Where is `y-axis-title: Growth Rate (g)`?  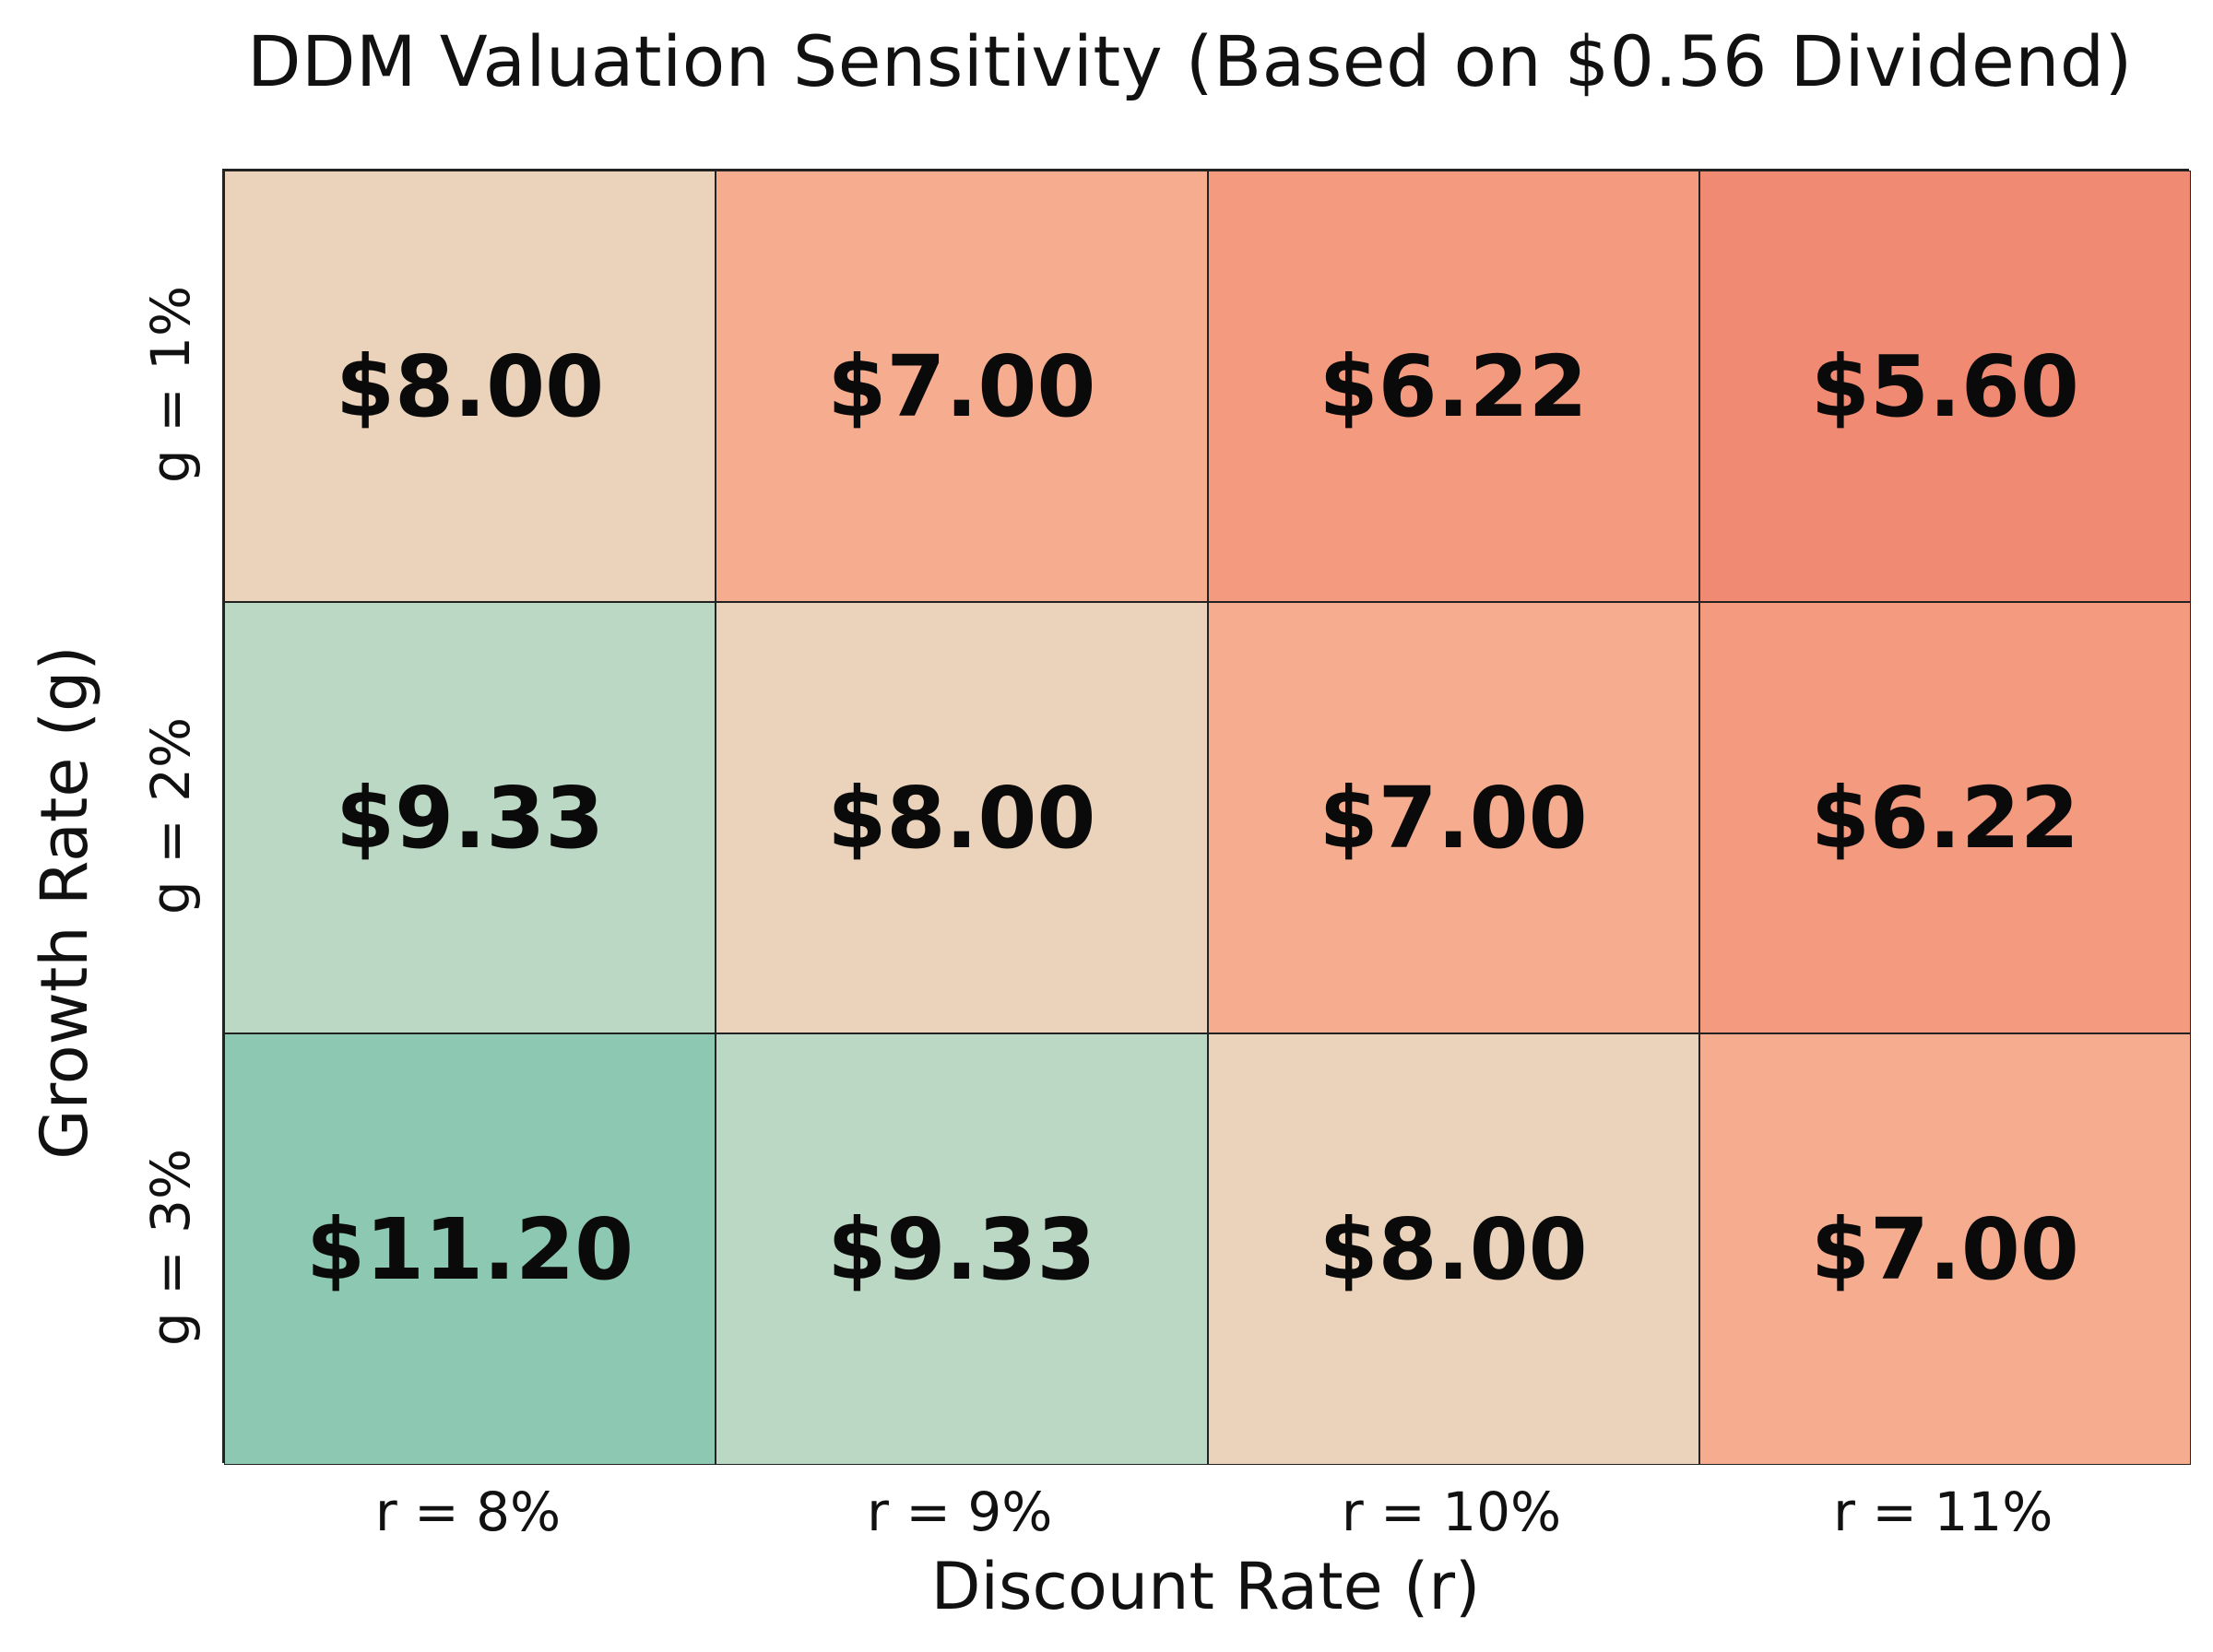
y-axis-title: Growth Rate (g) is located at coordinates (64, 902).